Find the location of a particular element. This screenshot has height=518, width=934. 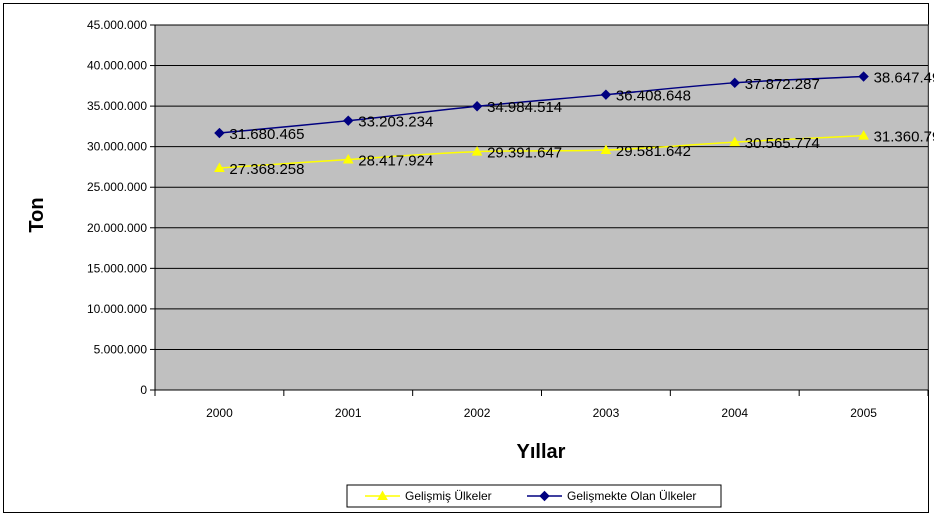

legend: Gelişmiş Ülkeler Gelişmekte Olan Ülkeler is located at coordinates (534, 496).